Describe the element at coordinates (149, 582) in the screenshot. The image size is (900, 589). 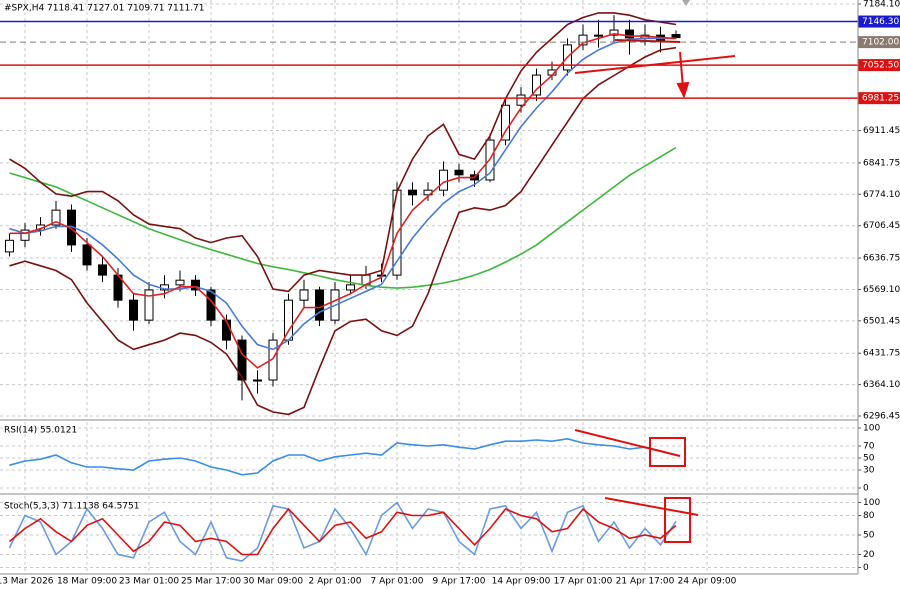
I see `x-tick-label: 23 Mar 01:00` at that location.